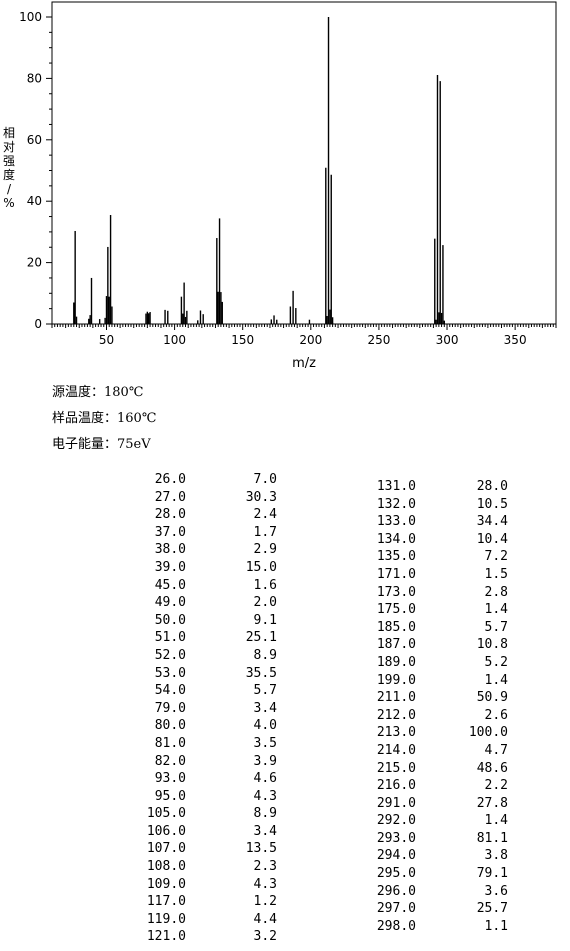 This screenshot has width=570, height=951. Describe the element at coordinates (8, 133) in the screenshot. I see `y-axis-label-char: 相` at that location.